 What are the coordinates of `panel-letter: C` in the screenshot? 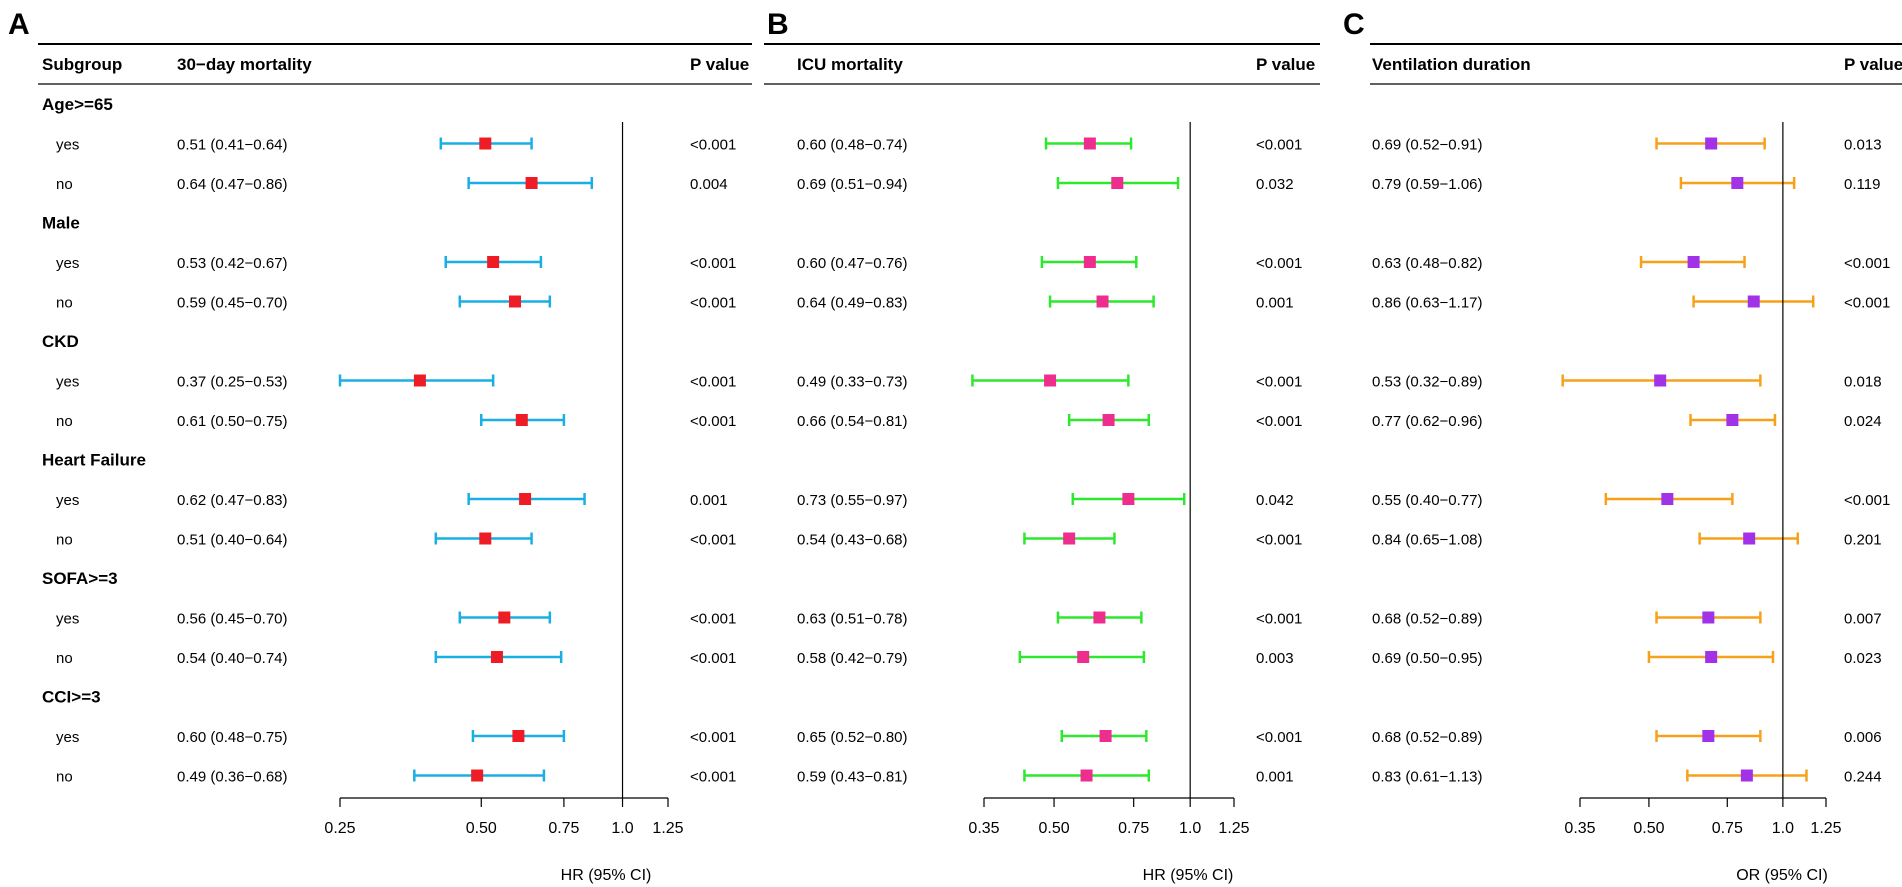 It's located at (1354, 24).